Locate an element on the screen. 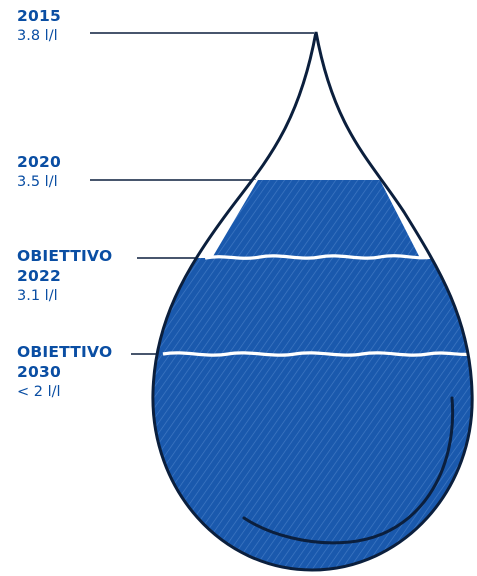 The height and width of the screenshot is (576, 477). separator-2022 is located at coordinates (318, 257).